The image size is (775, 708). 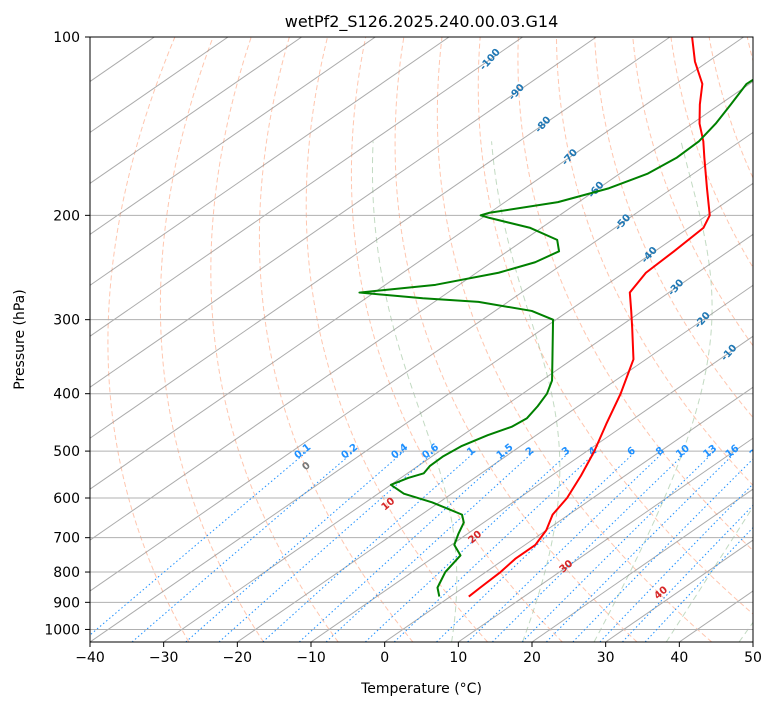 I want to click on y-tick-label: 700, so click(x=66, y=539).